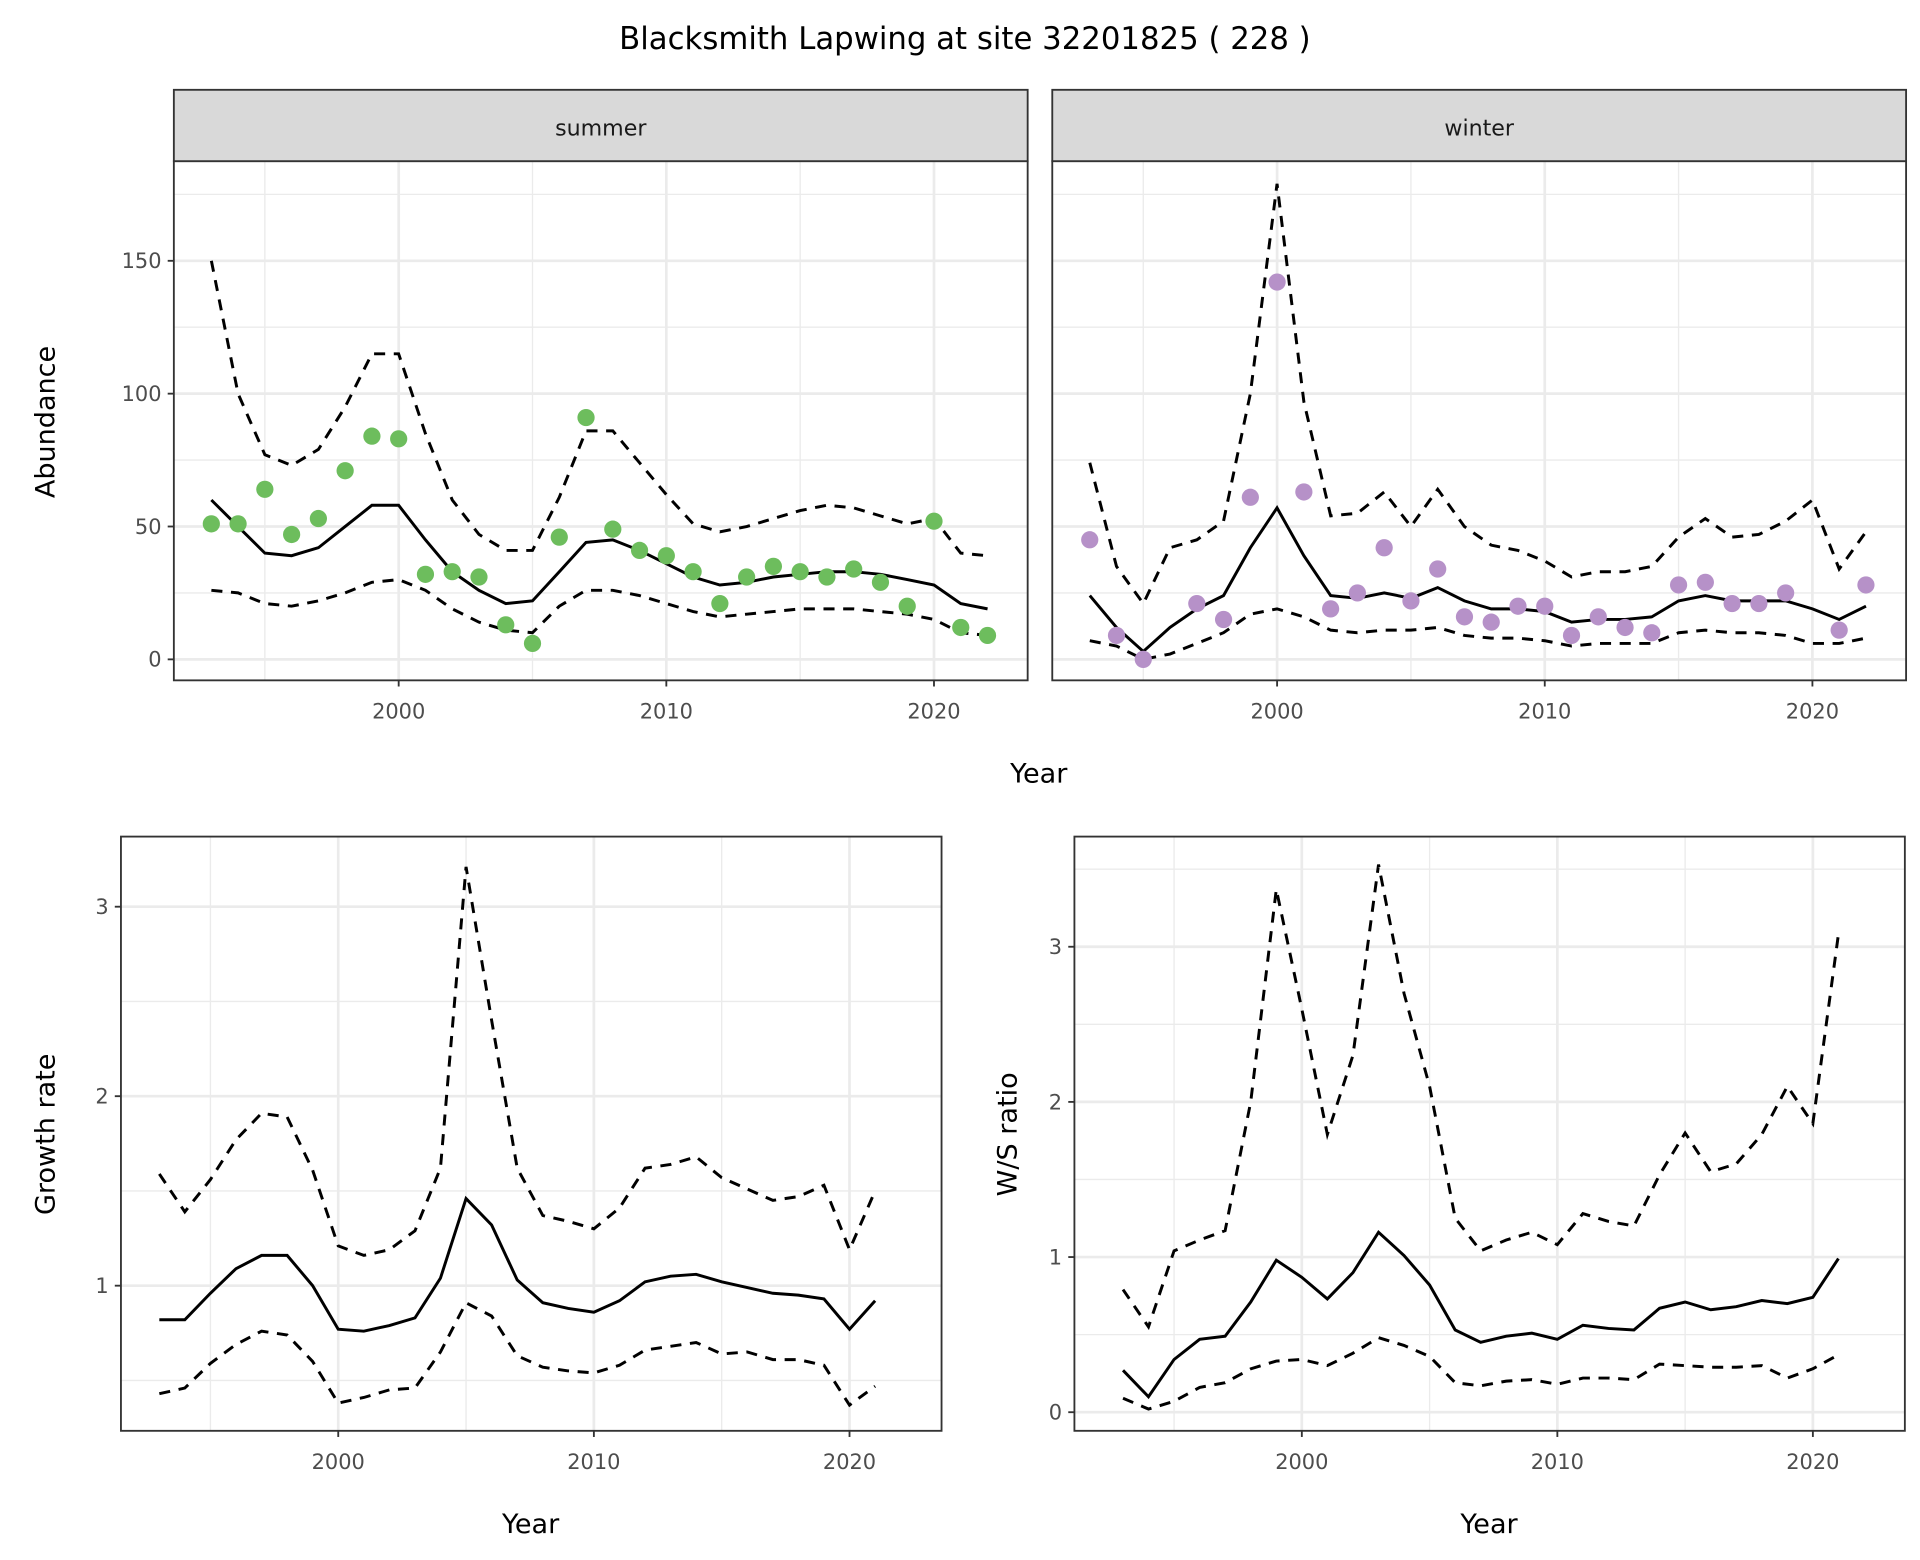 The width and height of the screenshot is (1920, 1560). I want to click on growth-x-axis-label: Year, so click(530, 1524).